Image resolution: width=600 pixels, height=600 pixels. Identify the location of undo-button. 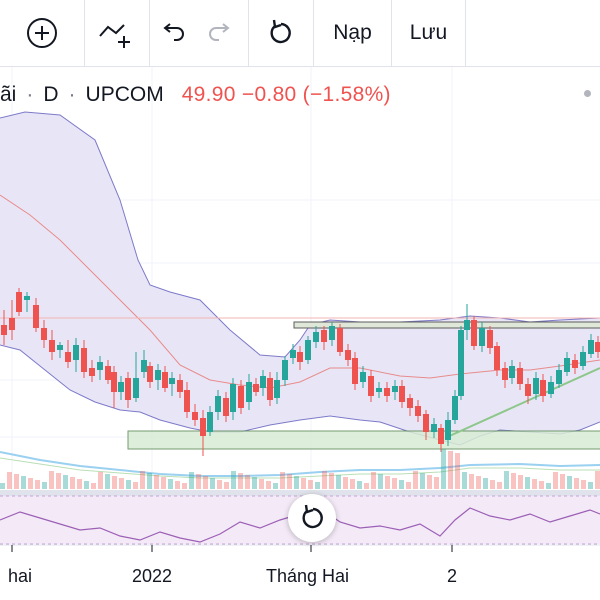
(172, 33).